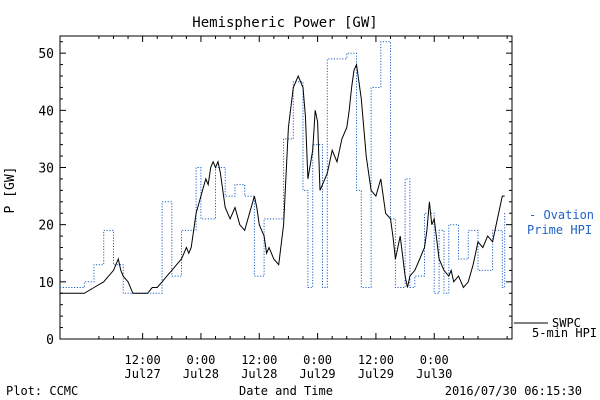 This screenshot has height=400, width=600. I want to click on swpc-legend-line1: SWPC, so click(566, 323).